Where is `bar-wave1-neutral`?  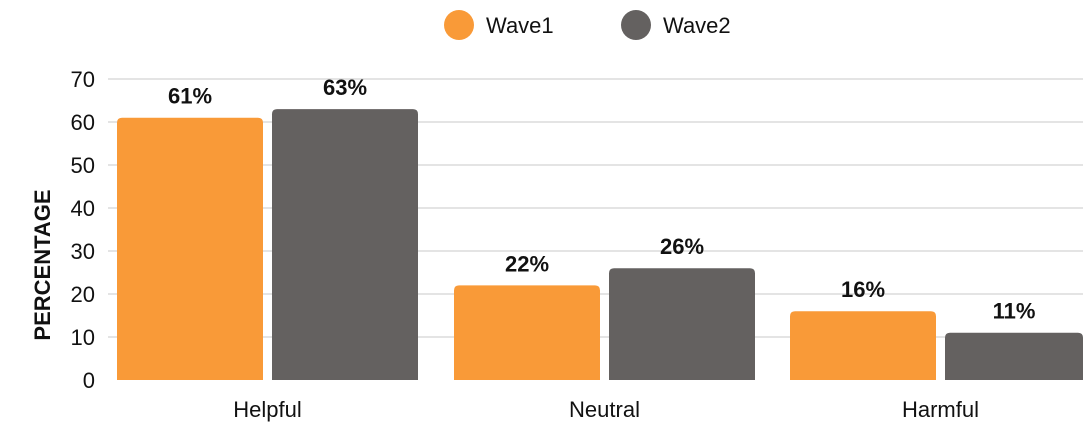
bar-wave1-neutral is located at coordinates (527, 332).